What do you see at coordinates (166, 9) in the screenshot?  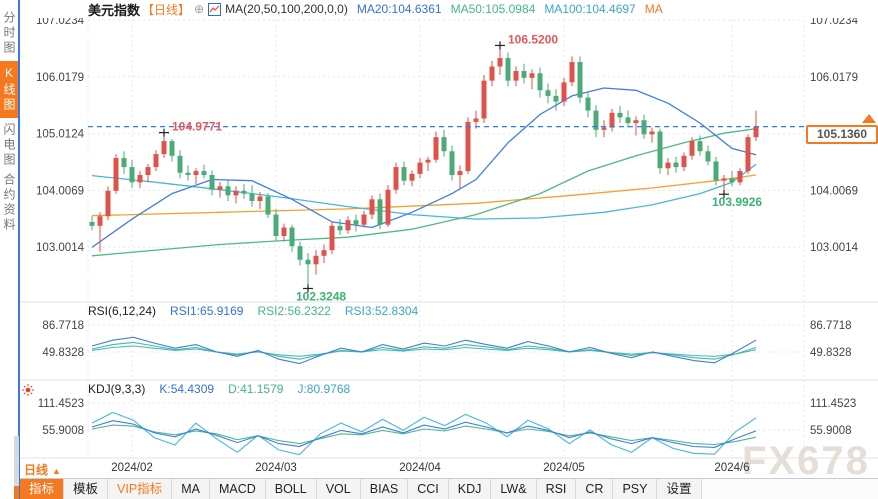 I see `period-tag: 【日线】` at bounding box center [166, 9].